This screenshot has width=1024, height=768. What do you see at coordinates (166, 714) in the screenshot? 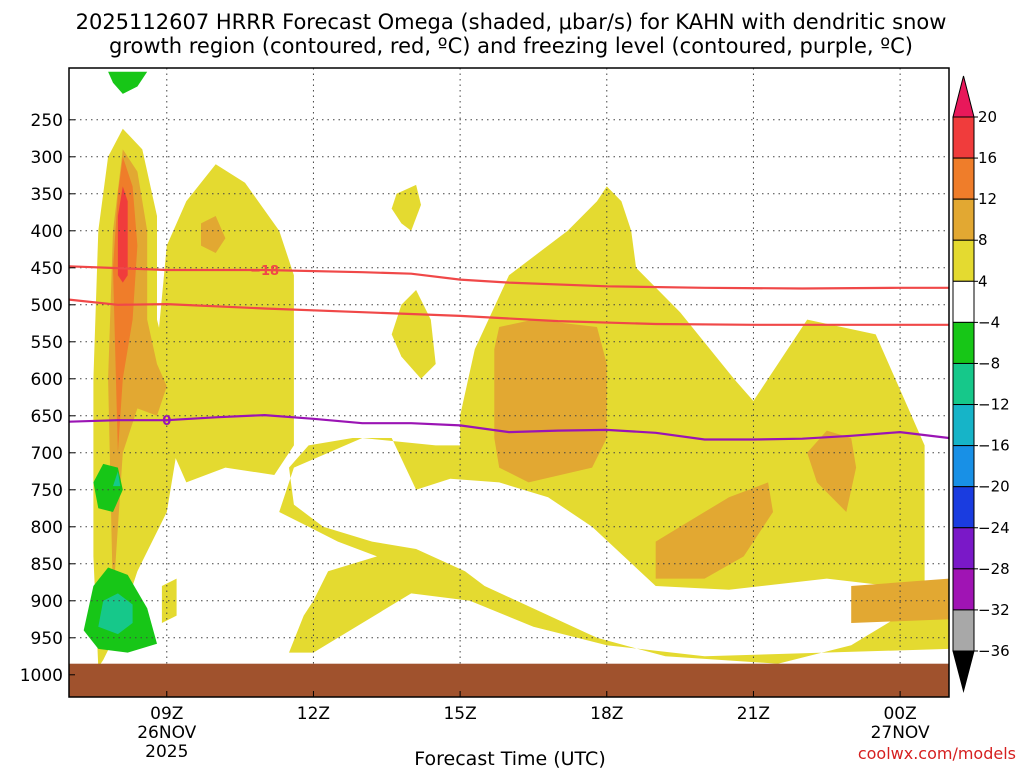
I see `x-tick-label: 09Z` at bounding box center [166, 714].